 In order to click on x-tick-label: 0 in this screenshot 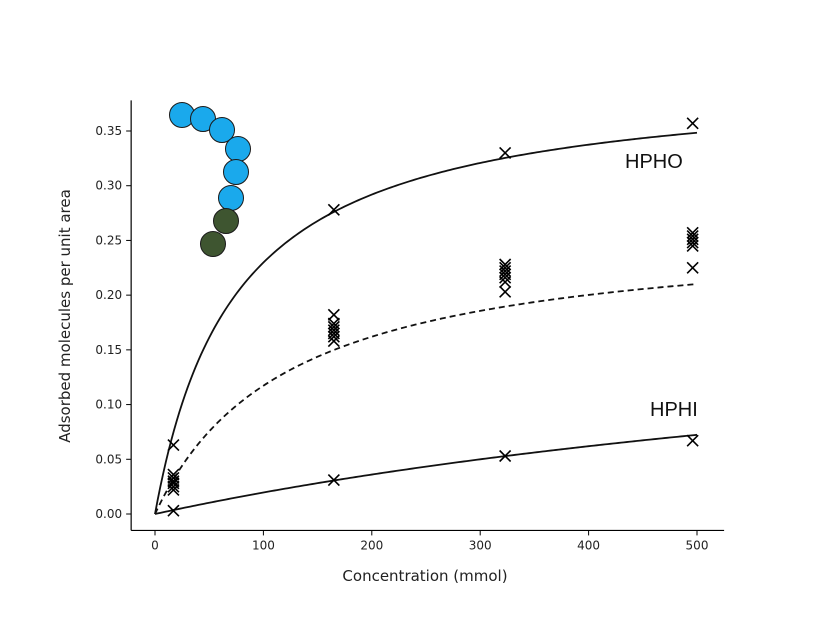, I will do `click(155, 545)`.